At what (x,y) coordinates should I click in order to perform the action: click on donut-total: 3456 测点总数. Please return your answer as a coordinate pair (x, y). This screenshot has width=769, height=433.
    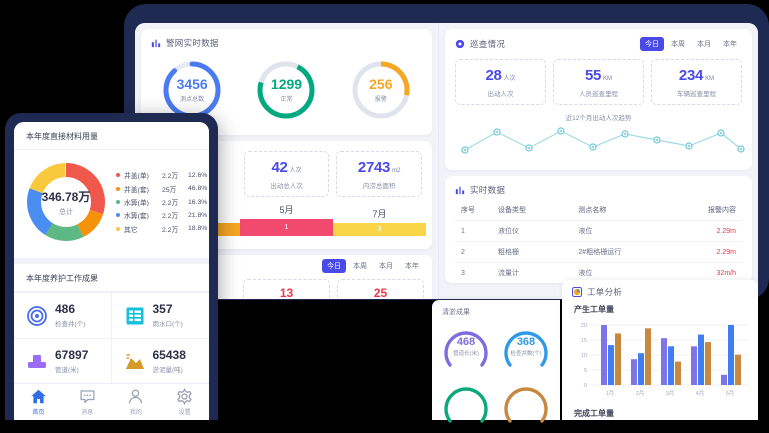
    Looking at the image, I should click on (192, 90).